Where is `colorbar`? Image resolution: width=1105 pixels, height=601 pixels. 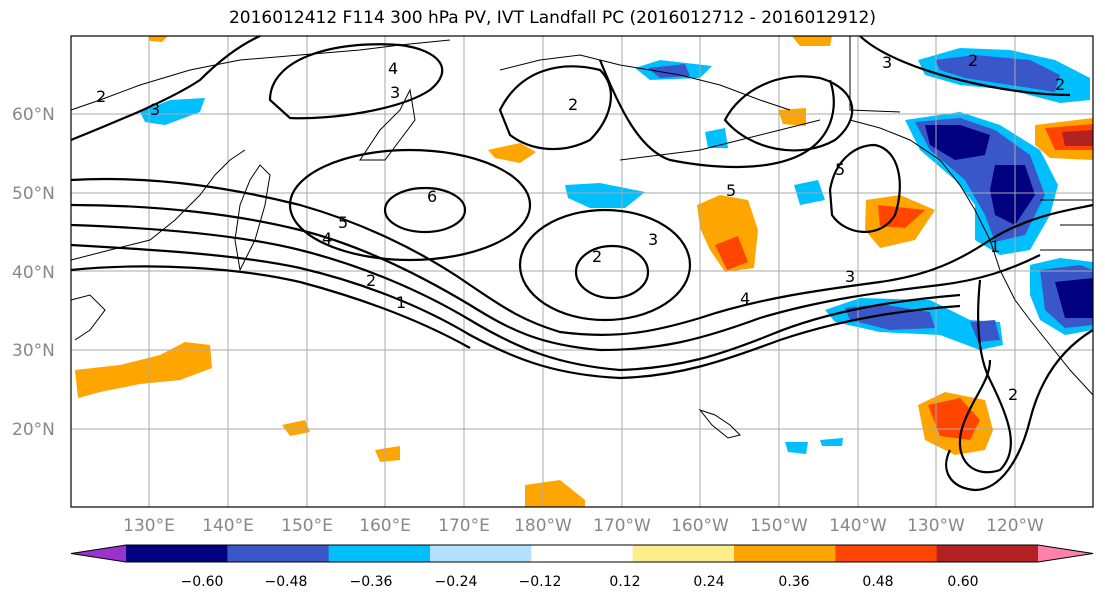 colorbar is located at coordinates (582, 553).